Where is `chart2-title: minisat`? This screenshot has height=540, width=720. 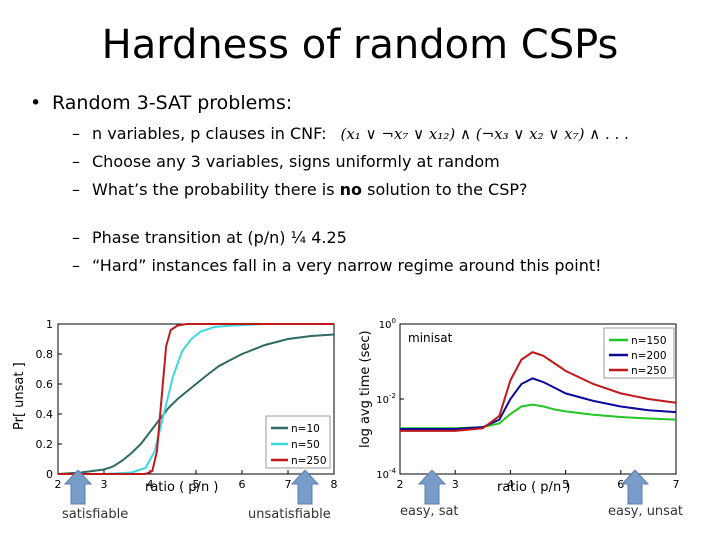
chart2-title: minisat is located at coordinates (430, 338).